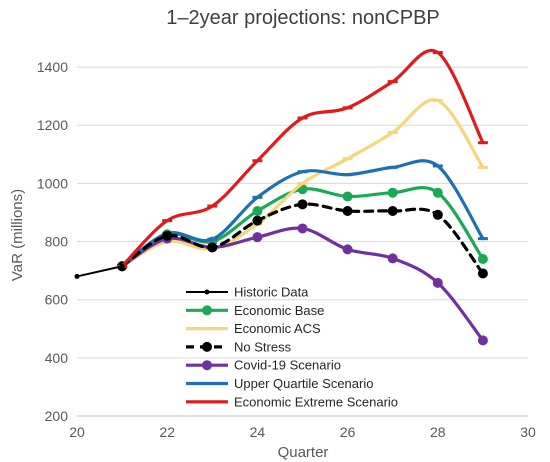 The height and width of the screenshot is (462, 550). Describe the element at coordinates (207, 310) in the screenshot. I see `legend-marker-economic-base` at that location.